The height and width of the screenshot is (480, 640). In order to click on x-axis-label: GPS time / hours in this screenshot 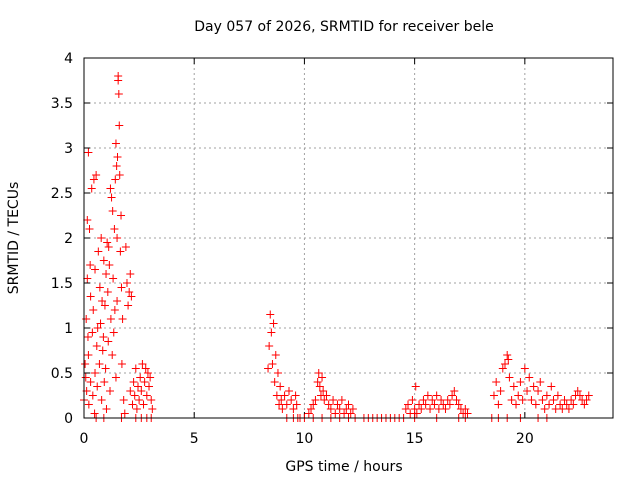, I will do `click(343, 467)`.